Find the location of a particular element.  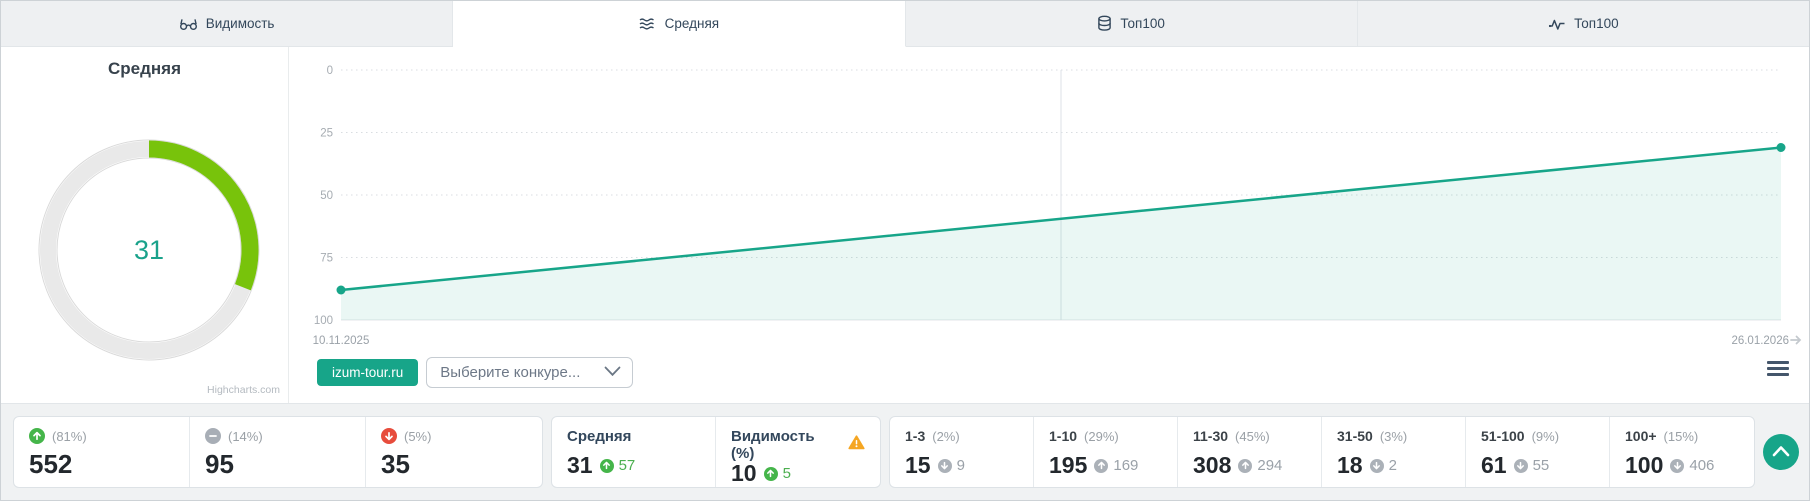

range-card: 1-3 (2%) 15 9 is located at coordinates (962, 452).